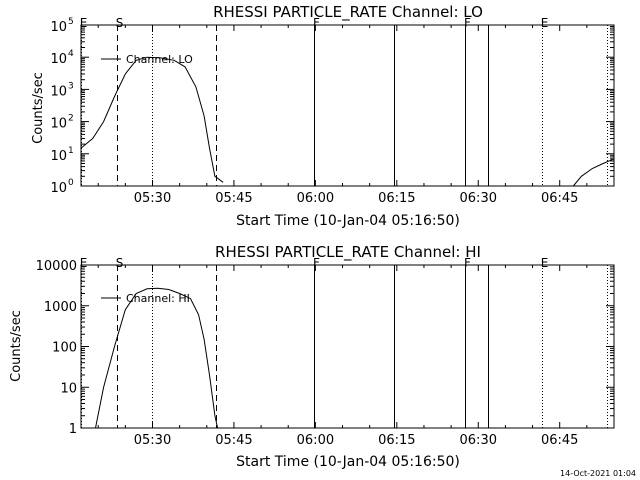  Describe the element at coordinates (64, 348) in the screenshot. I see `y-tick-label-hi-2: 100` at that location.